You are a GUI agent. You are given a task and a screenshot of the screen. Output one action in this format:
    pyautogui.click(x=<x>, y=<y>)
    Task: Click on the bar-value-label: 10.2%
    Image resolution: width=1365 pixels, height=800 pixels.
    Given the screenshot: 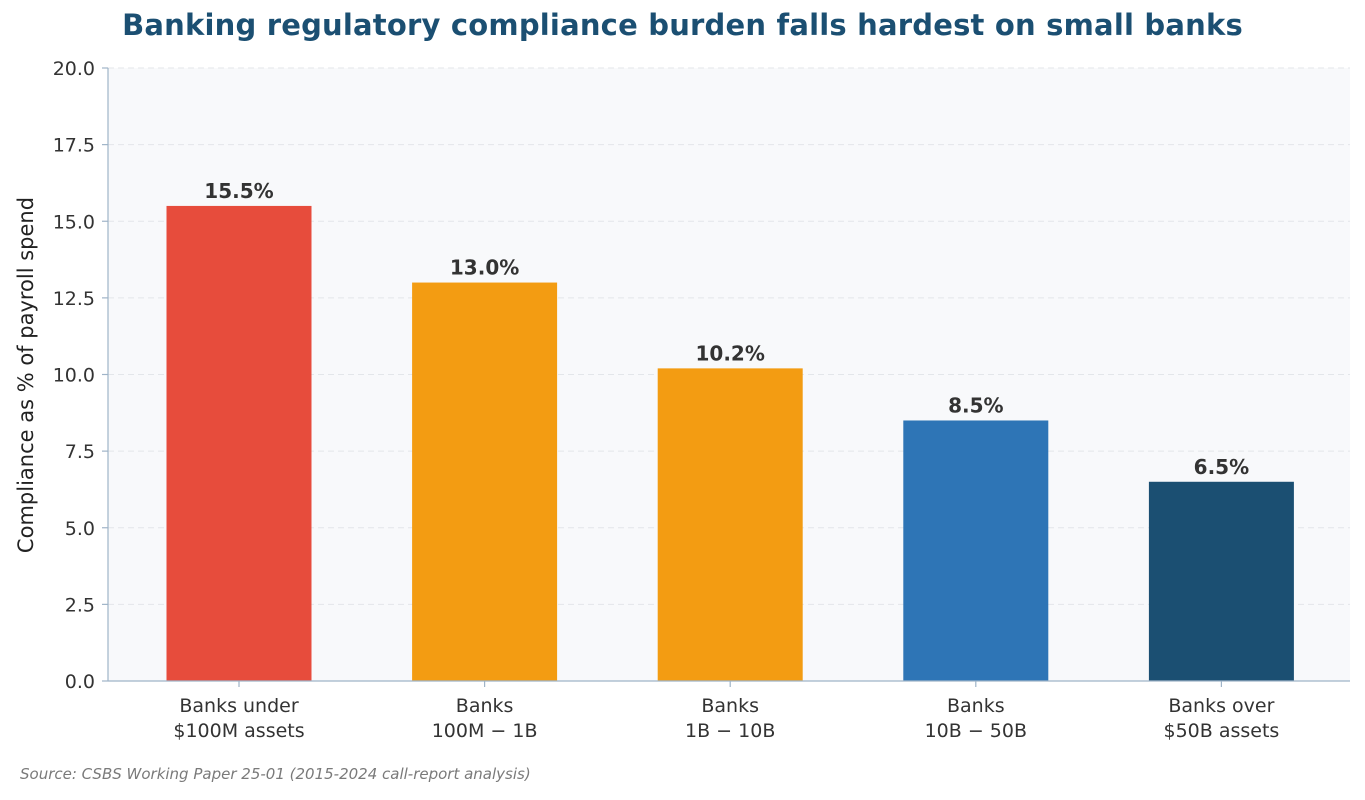 What is the action you would take?
    pyautogui.click(x=730, y=353)
    